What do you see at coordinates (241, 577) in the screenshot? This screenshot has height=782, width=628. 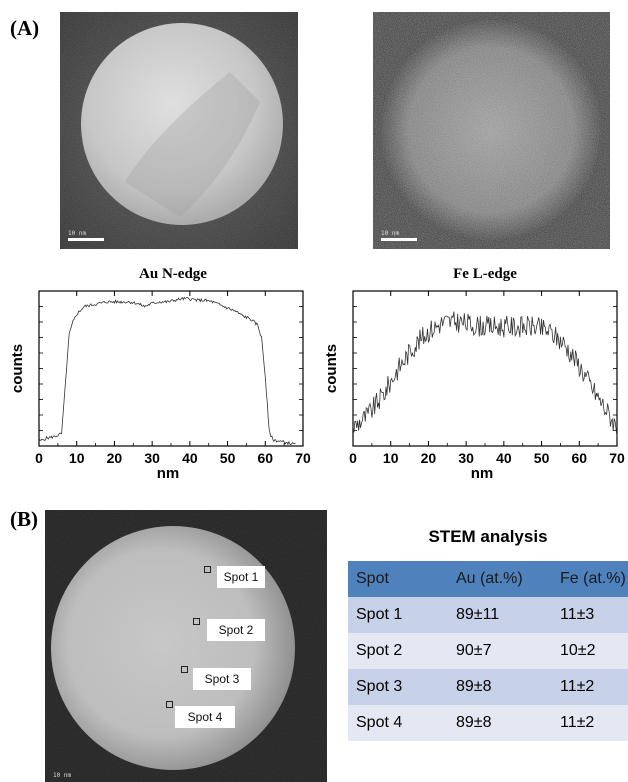 I see `spot-1-label: Spot 1` at bounding box center [241, 577].